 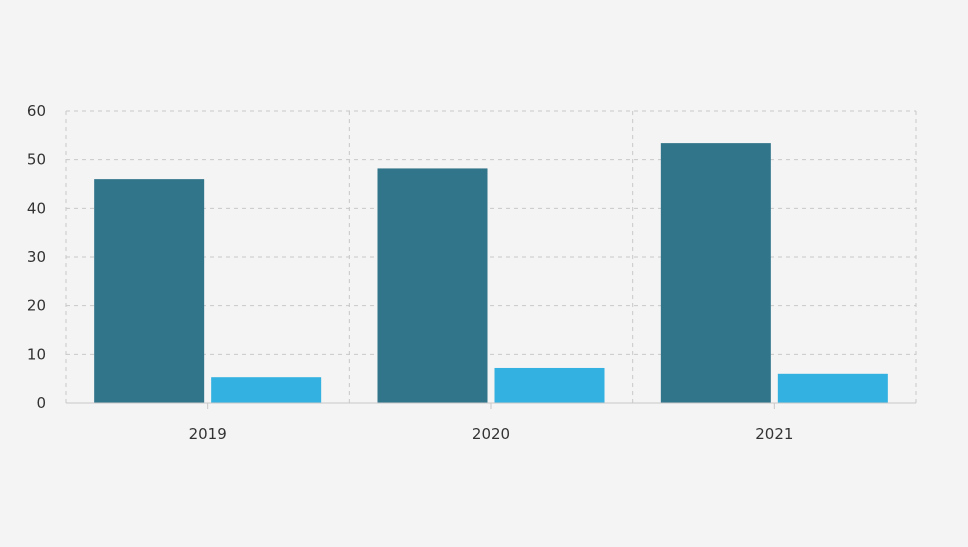 What do you see at coordinates (774, 434) in the screenshot?
I see `x-tick-label: 2021` at bounding box center [774, 434].